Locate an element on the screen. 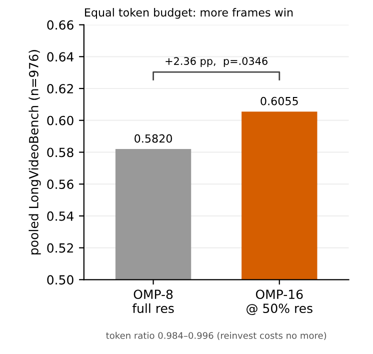  x-tick-label: OMP-8 full res is located at coordinates (153, 302).